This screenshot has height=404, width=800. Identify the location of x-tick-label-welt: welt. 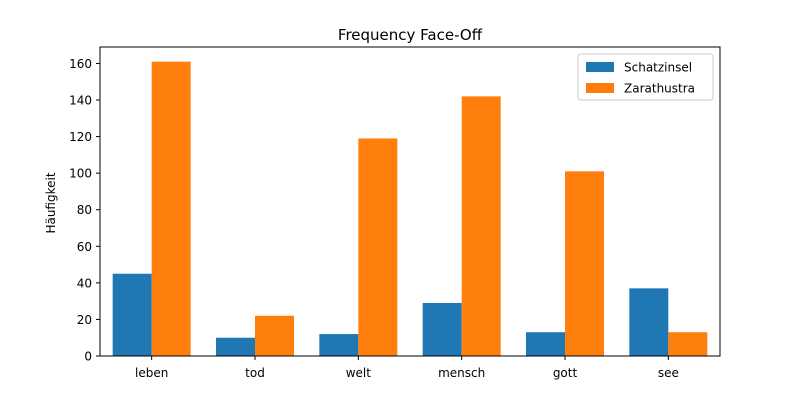
(359, 373).